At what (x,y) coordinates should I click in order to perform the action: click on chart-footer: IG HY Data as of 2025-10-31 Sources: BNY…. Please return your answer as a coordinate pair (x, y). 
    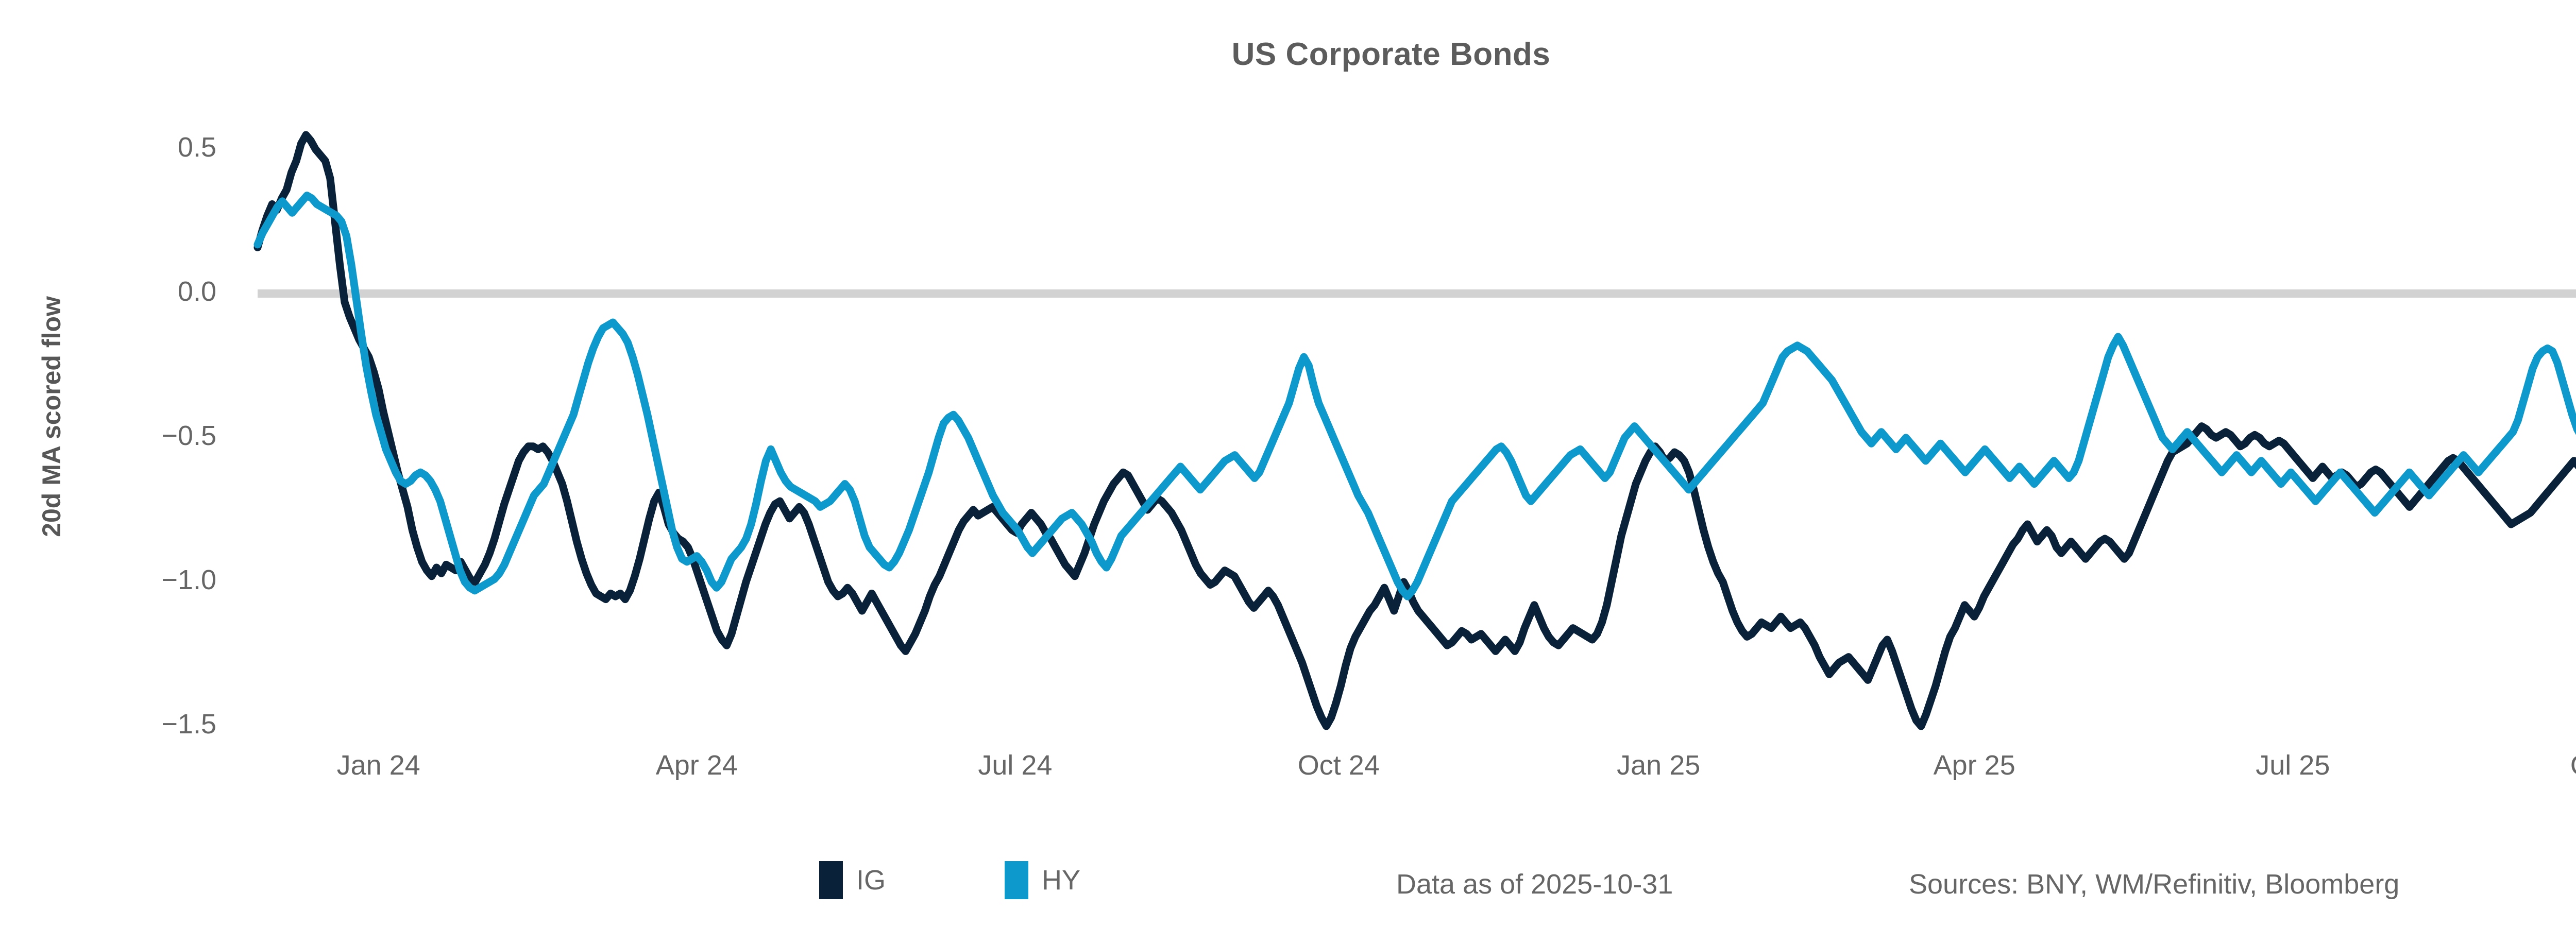
    Looking at the image, I should click on (1288, 884).